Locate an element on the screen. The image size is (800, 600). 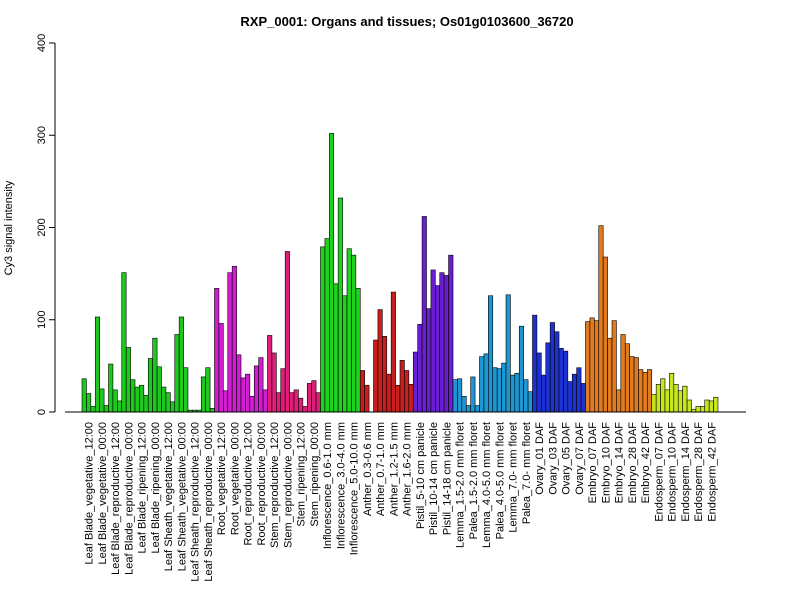
x-tick-label: Embryo_10 DAF is located at coordinates (606, 463).